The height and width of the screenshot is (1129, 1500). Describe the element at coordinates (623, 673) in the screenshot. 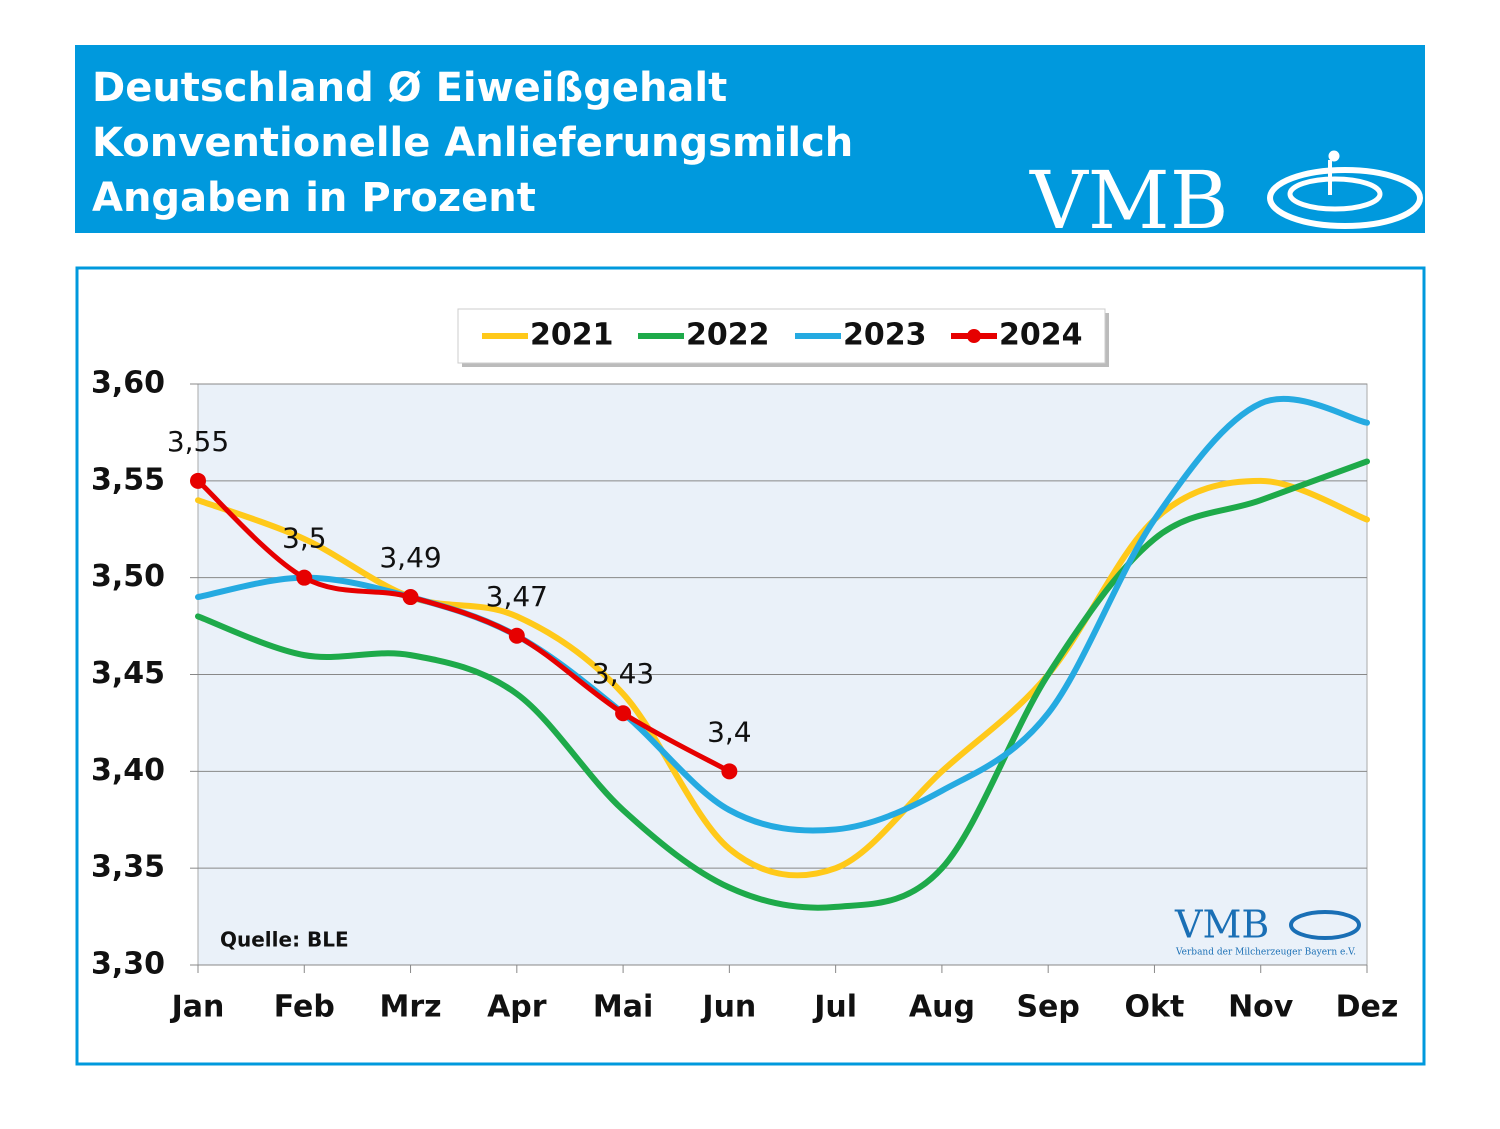

I see `data-label: 3,43` at that location.